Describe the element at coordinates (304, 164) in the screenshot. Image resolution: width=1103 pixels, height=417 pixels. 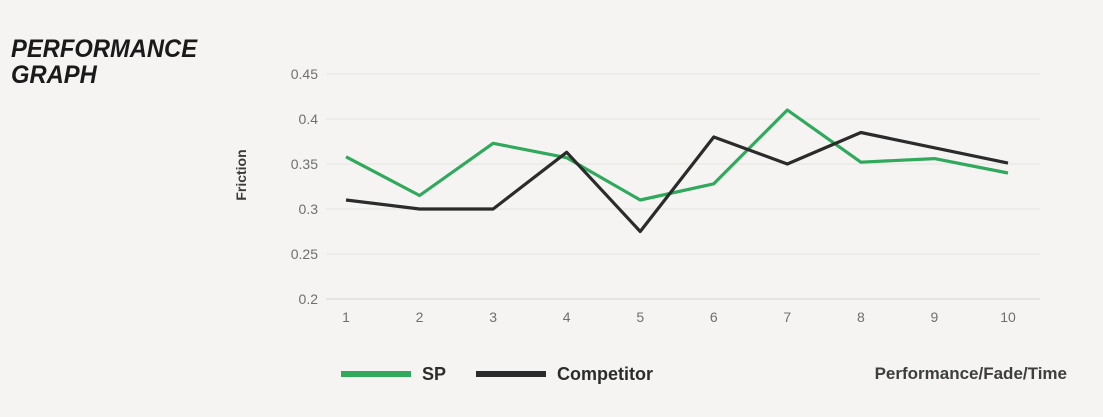
I see `y-tick-label: 0.35` at that location.